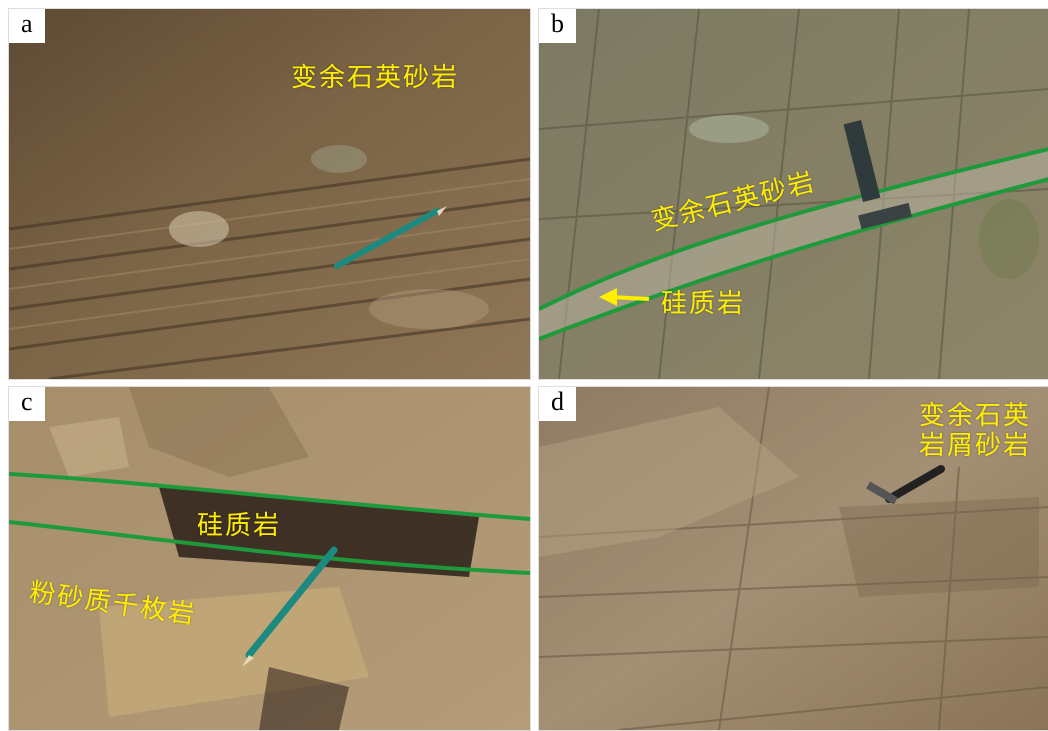 This screenshot has height=731, width=1048. What do you see at coordinates (703, 304) in the screenshot?
I see `rock-label-b-siliceous-rock: 硅质岩` at bounding box center [703, 304].